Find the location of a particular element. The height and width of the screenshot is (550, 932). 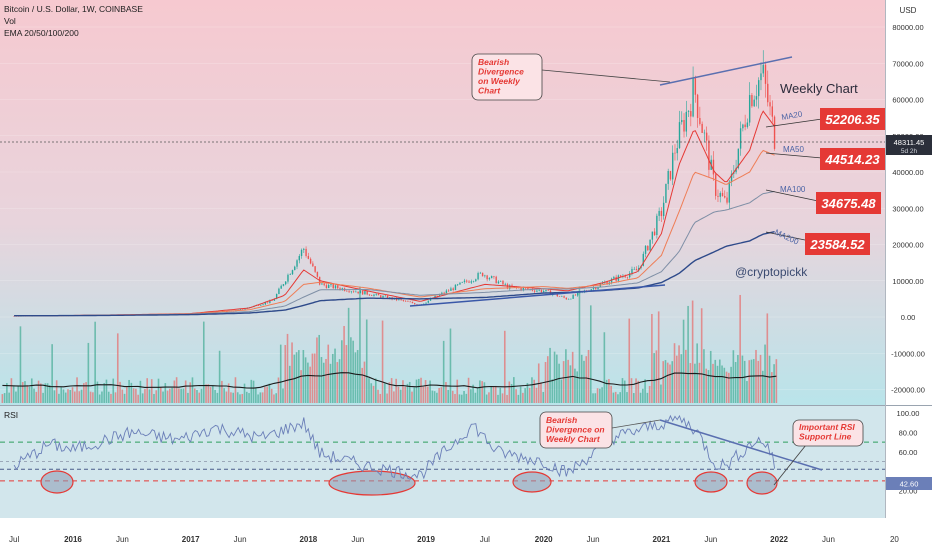

price-support-trendline is located at coordinates (537, 295).